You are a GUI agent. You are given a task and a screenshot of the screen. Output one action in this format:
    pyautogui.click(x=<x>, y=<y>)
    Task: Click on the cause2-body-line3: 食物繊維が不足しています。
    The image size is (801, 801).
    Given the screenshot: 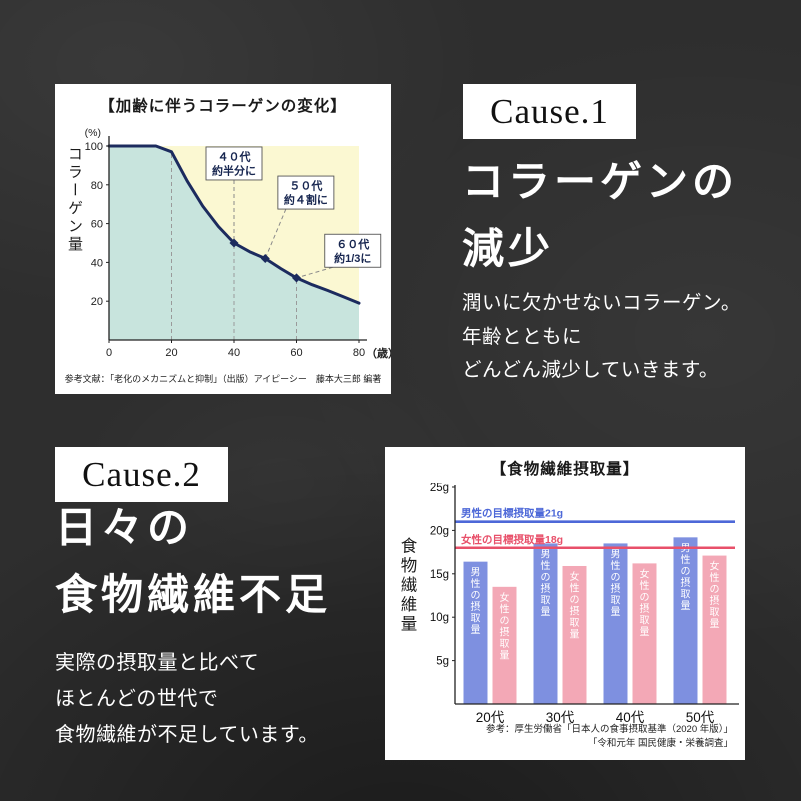 What is the action you would take?
    pyautogui.click(x=187, y=735)
    